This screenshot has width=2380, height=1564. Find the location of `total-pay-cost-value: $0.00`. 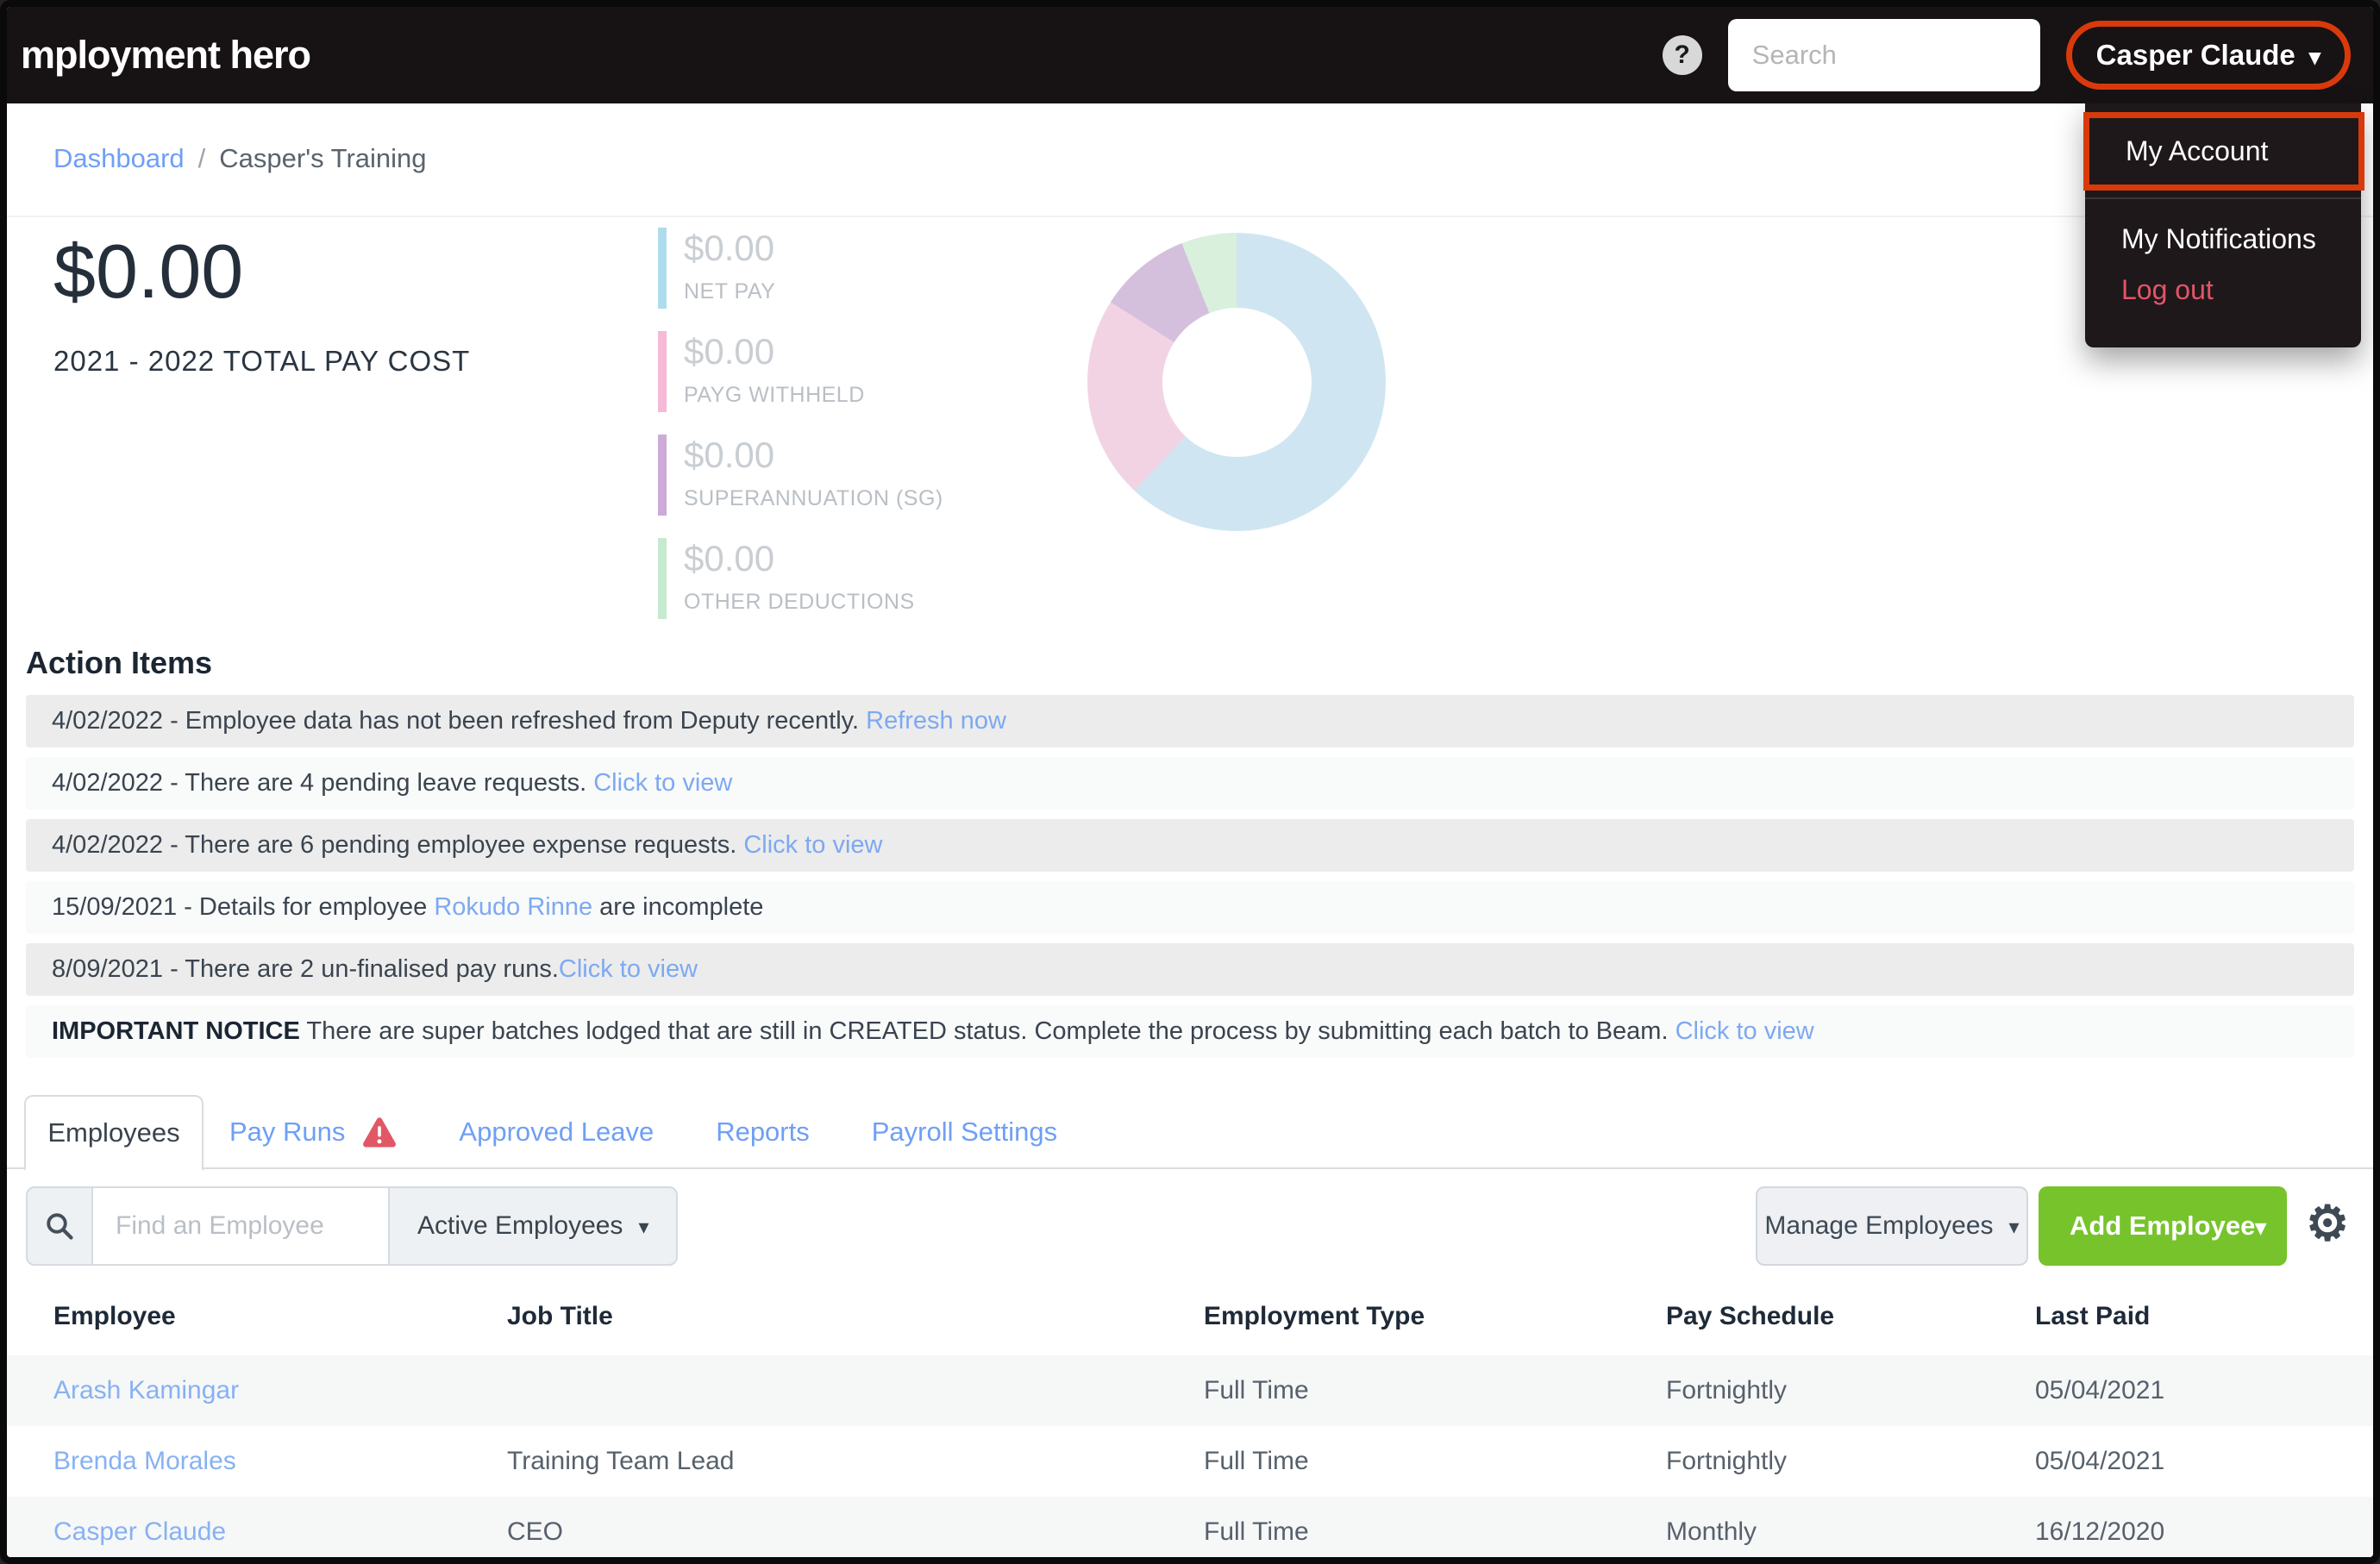

total-pay-cost-value: $0.00 is located at coordinates (149, 271).